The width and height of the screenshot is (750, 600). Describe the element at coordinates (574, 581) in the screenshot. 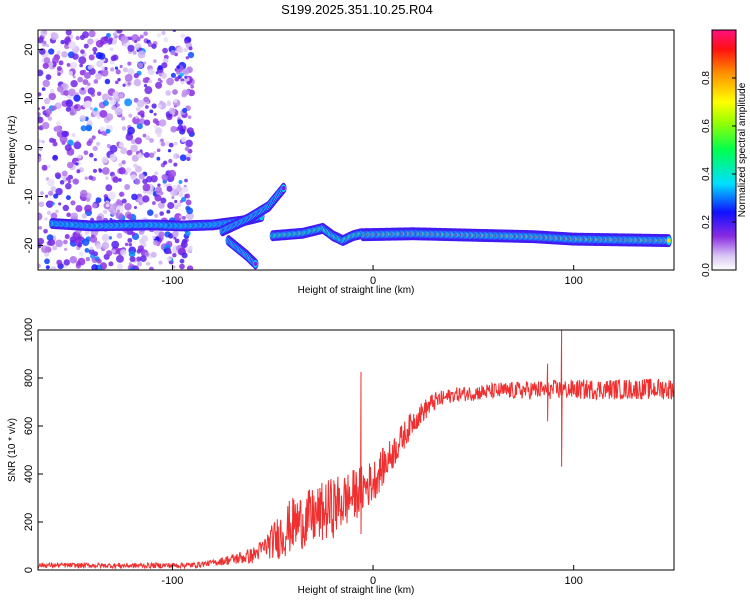

I see `x-tick-label: 100` at that location.